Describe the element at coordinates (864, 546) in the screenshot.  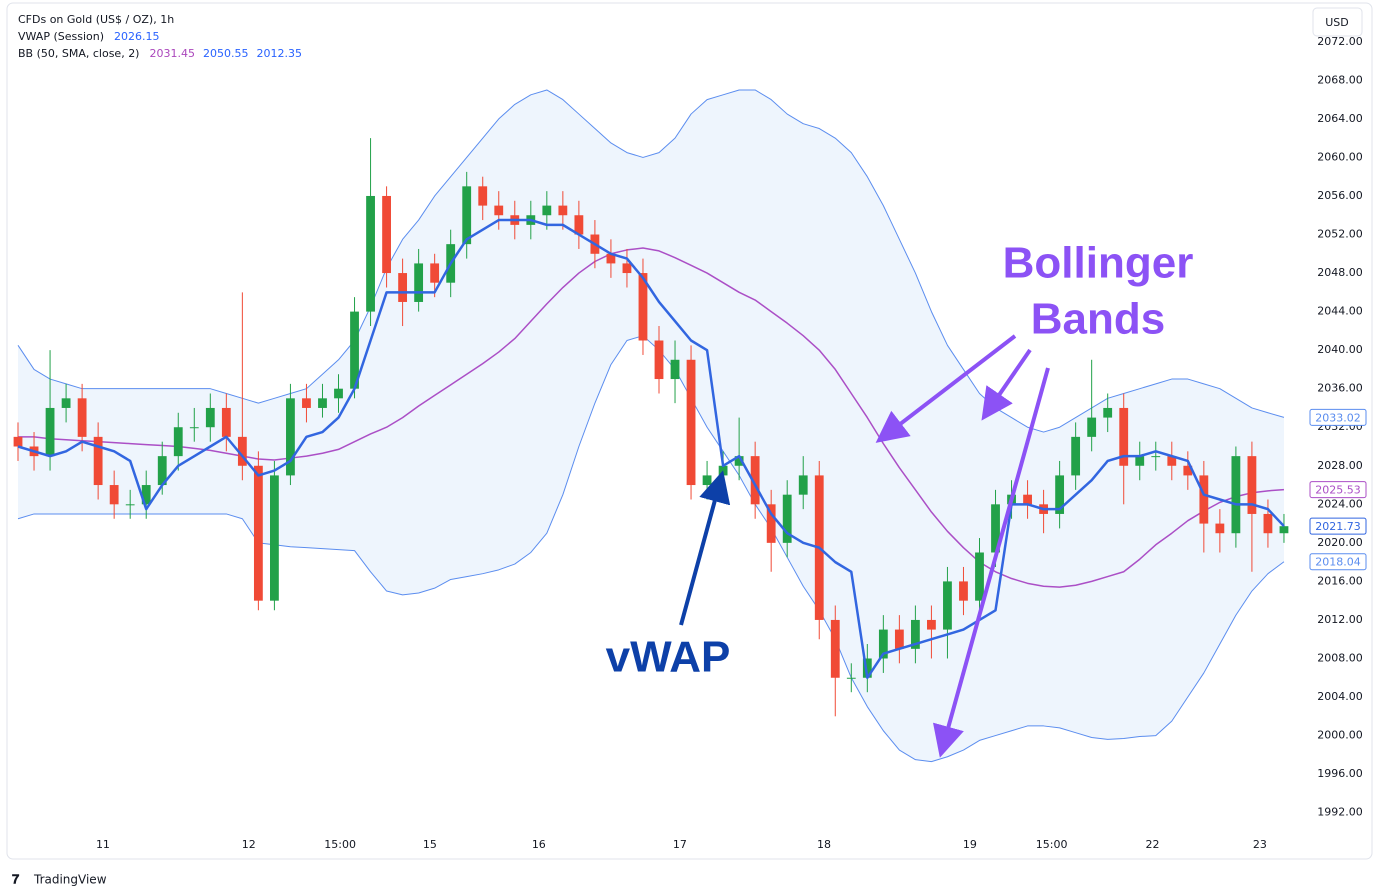
I see `annotation-arrows` at that location.